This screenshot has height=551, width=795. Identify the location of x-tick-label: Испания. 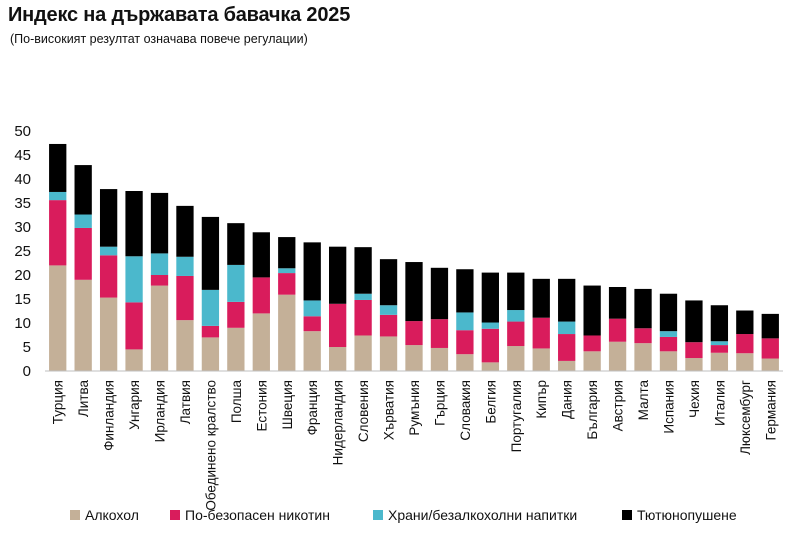
(668, 407).